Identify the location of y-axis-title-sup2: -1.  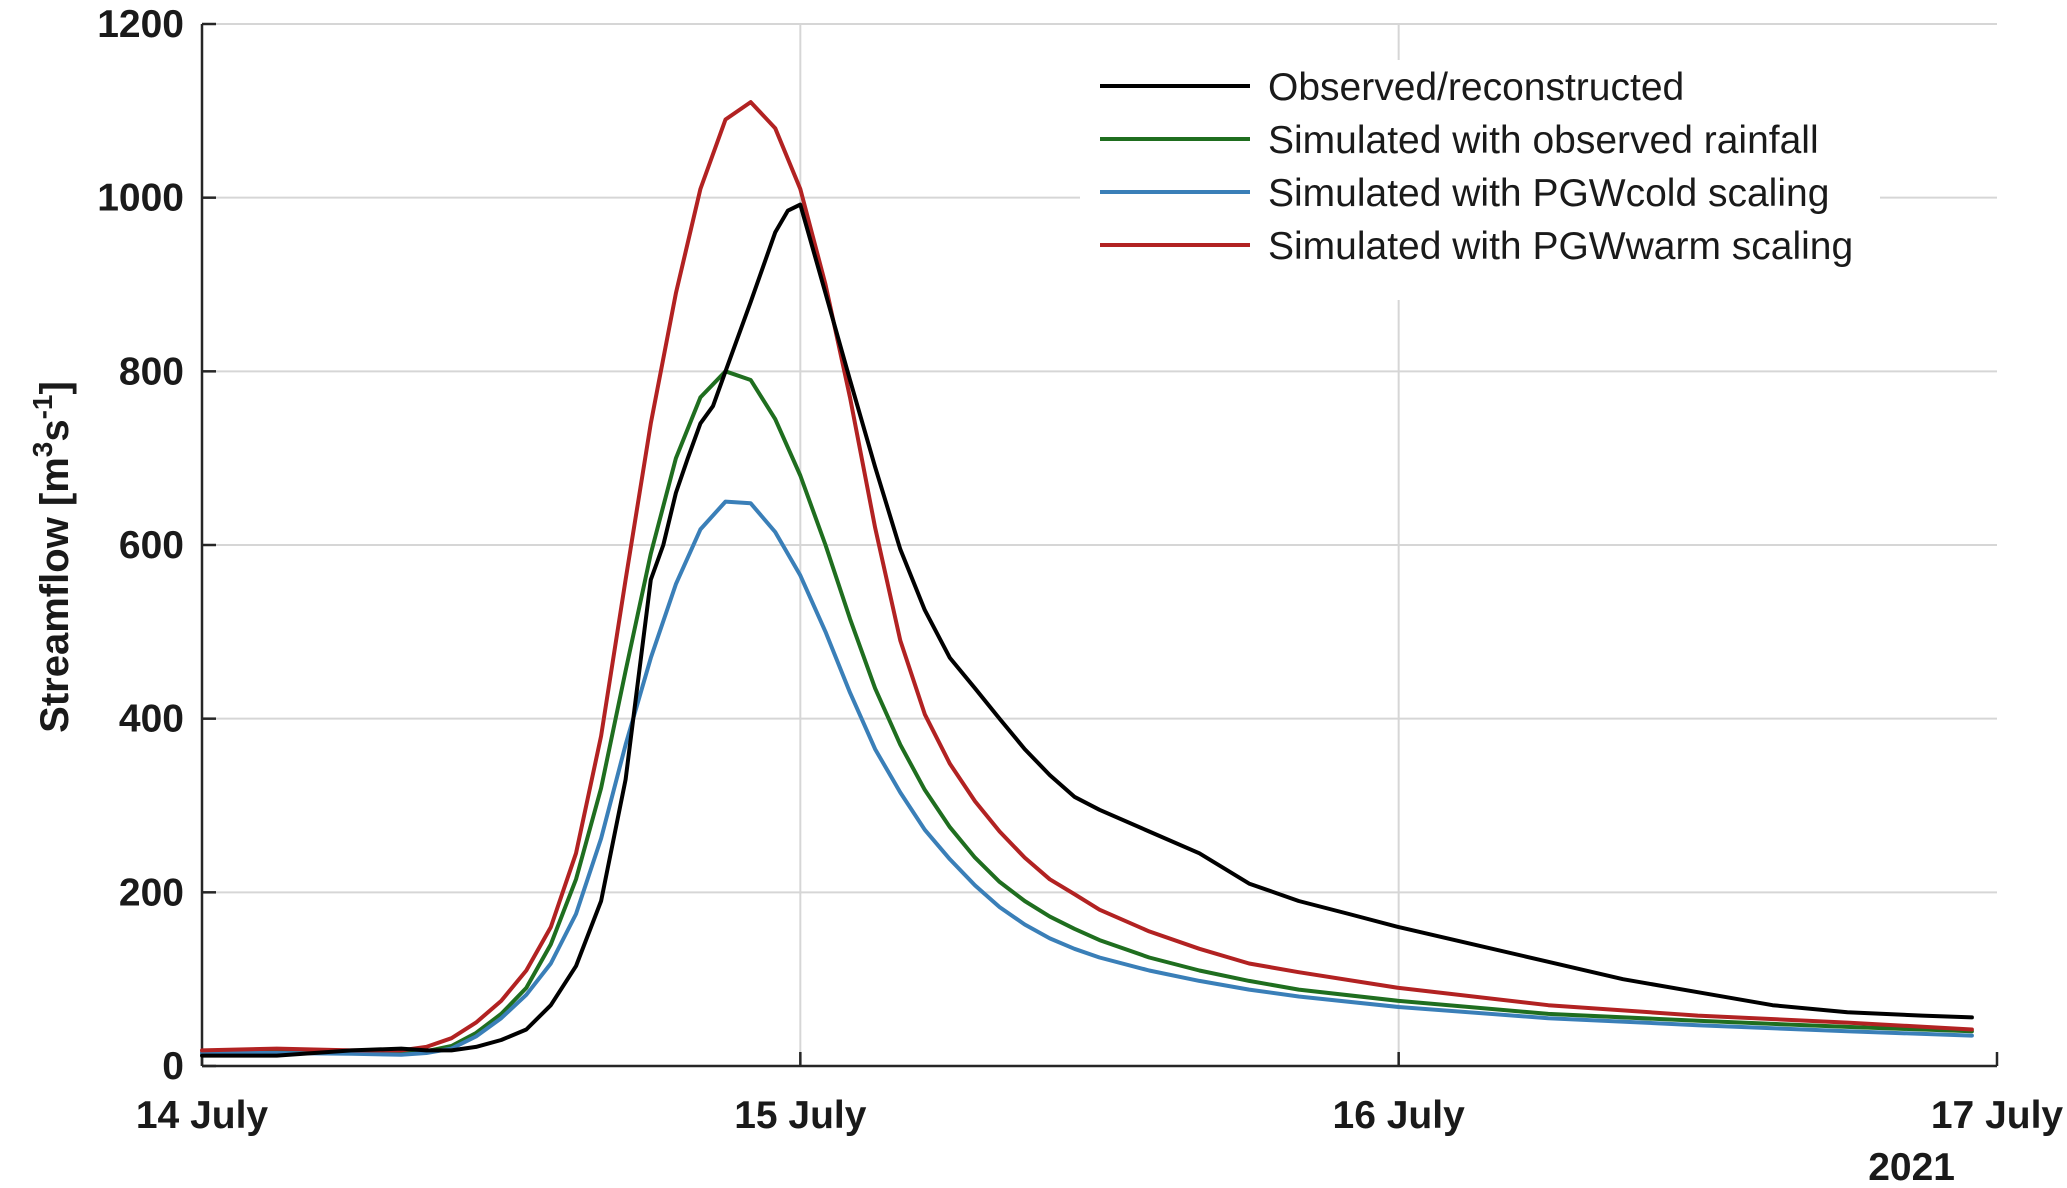
(42, 406).